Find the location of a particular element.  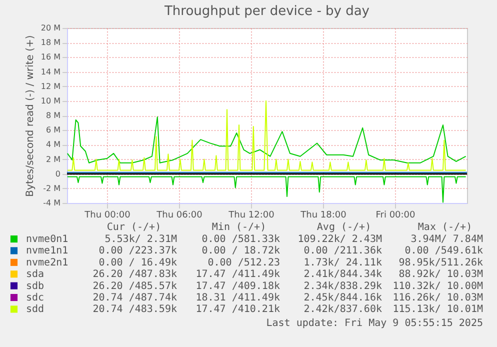

y-tick-label: 16 M is located at coordinates (50, 57).